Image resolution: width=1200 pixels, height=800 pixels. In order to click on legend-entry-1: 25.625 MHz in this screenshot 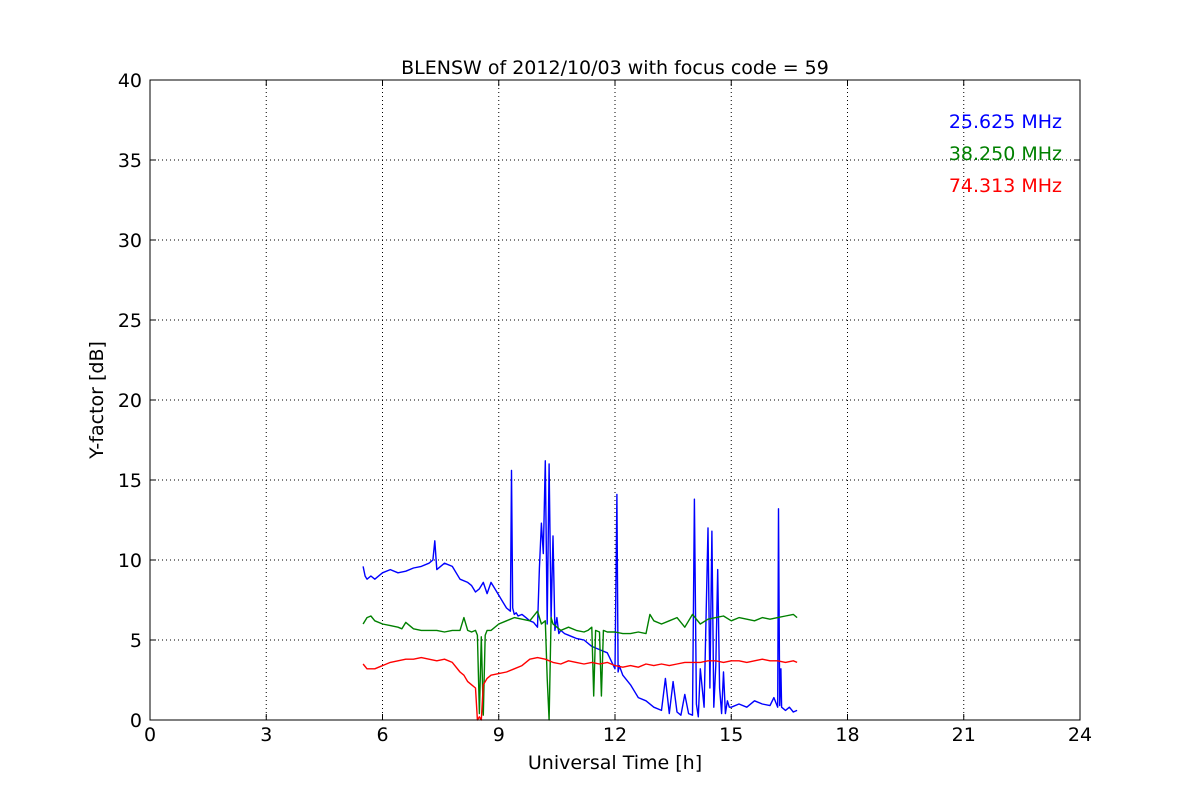, I will do `click(1005, 122)`.